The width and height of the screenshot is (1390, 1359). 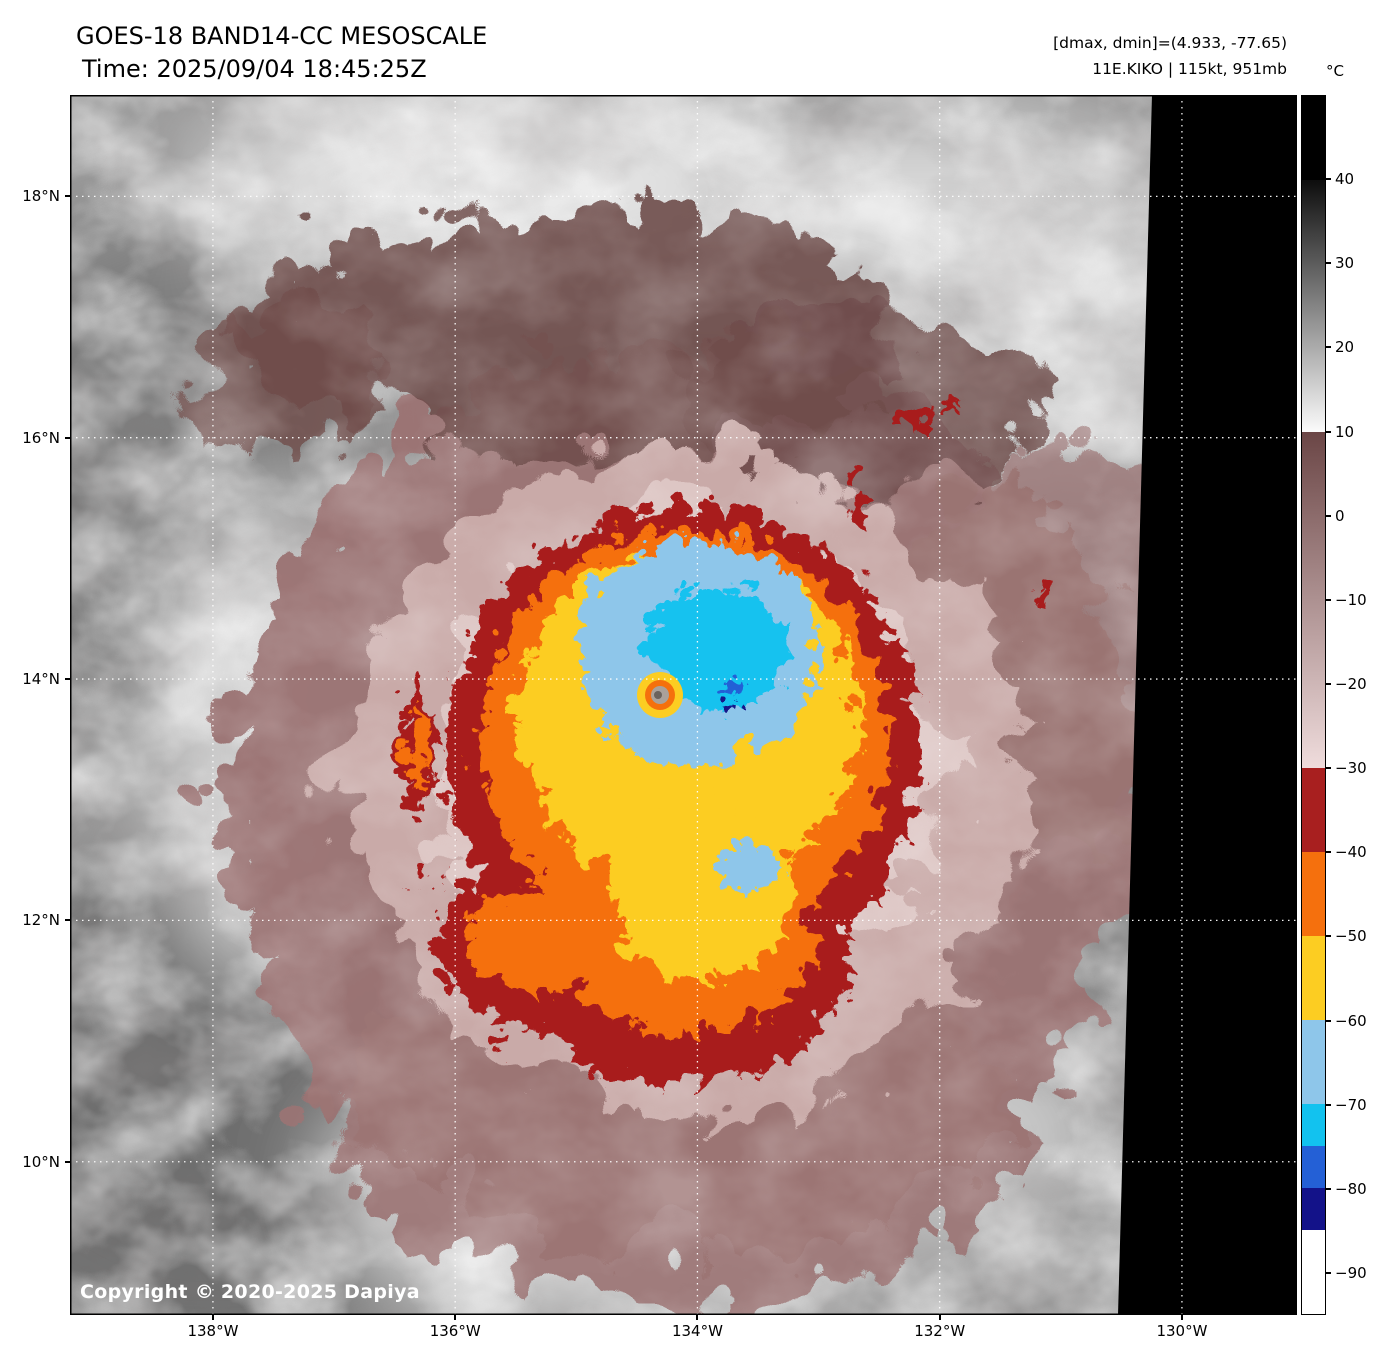 What do you see at coordinates (1351, 1020) in the screenshot?
I see `colorbar-tick-label: −60` at bounding box center [1351, 1020].